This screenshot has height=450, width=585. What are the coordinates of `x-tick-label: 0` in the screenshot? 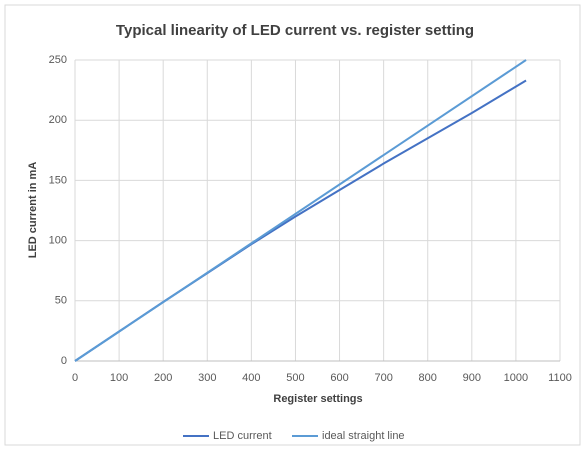 It's located at (75, 378).